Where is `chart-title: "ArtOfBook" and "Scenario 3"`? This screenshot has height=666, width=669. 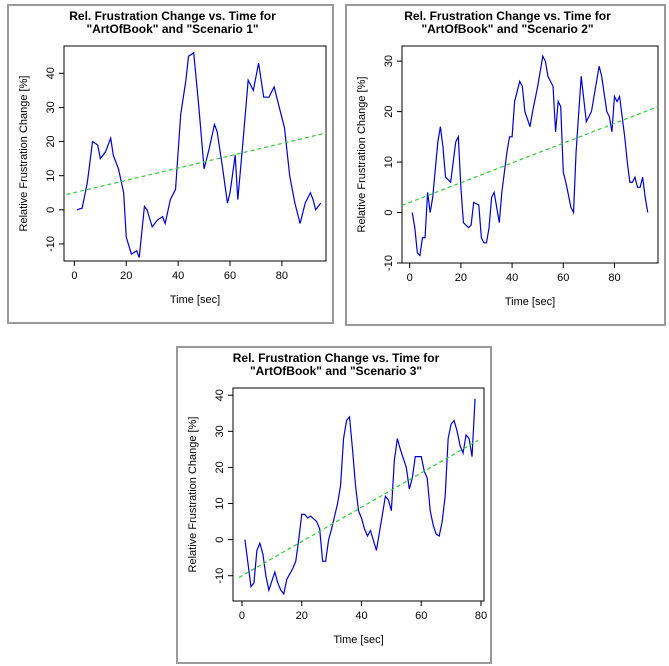 chart-title: "ArtOfBook" and "Scenario 3" is located at coordinates (336, 371).